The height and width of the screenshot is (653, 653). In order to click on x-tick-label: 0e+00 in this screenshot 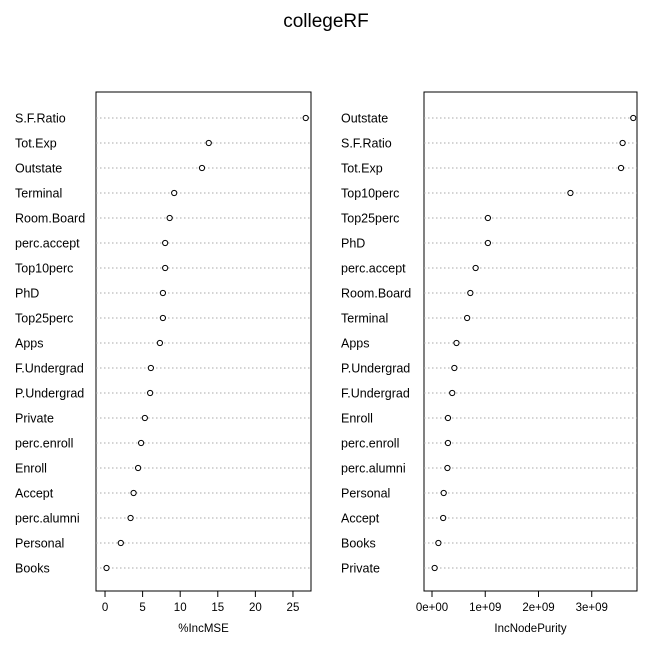, I will do `click(432, 608)`.